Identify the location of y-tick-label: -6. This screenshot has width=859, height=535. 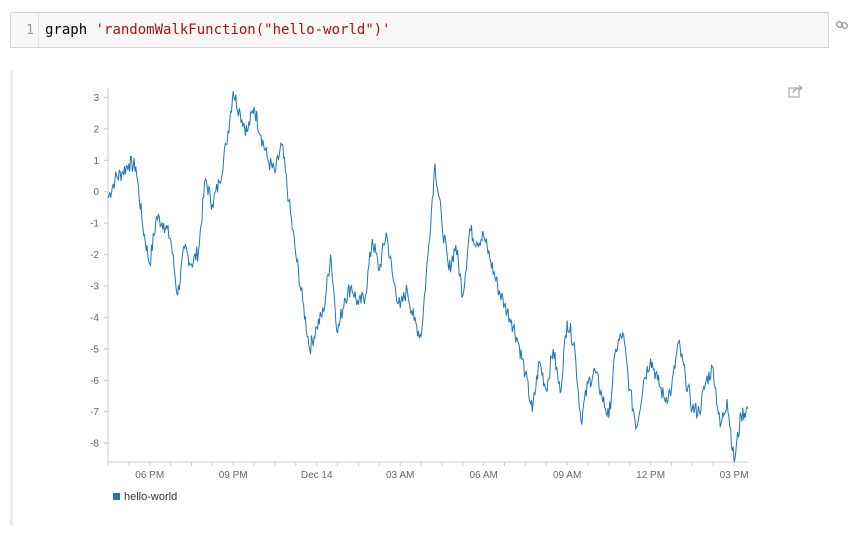
(94, 381).